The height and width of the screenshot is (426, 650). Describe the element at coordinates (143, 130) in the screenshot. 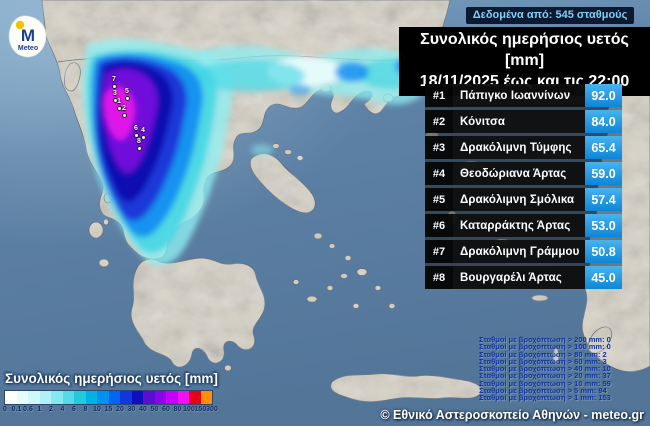

I see `marker-number: 4` at that location.